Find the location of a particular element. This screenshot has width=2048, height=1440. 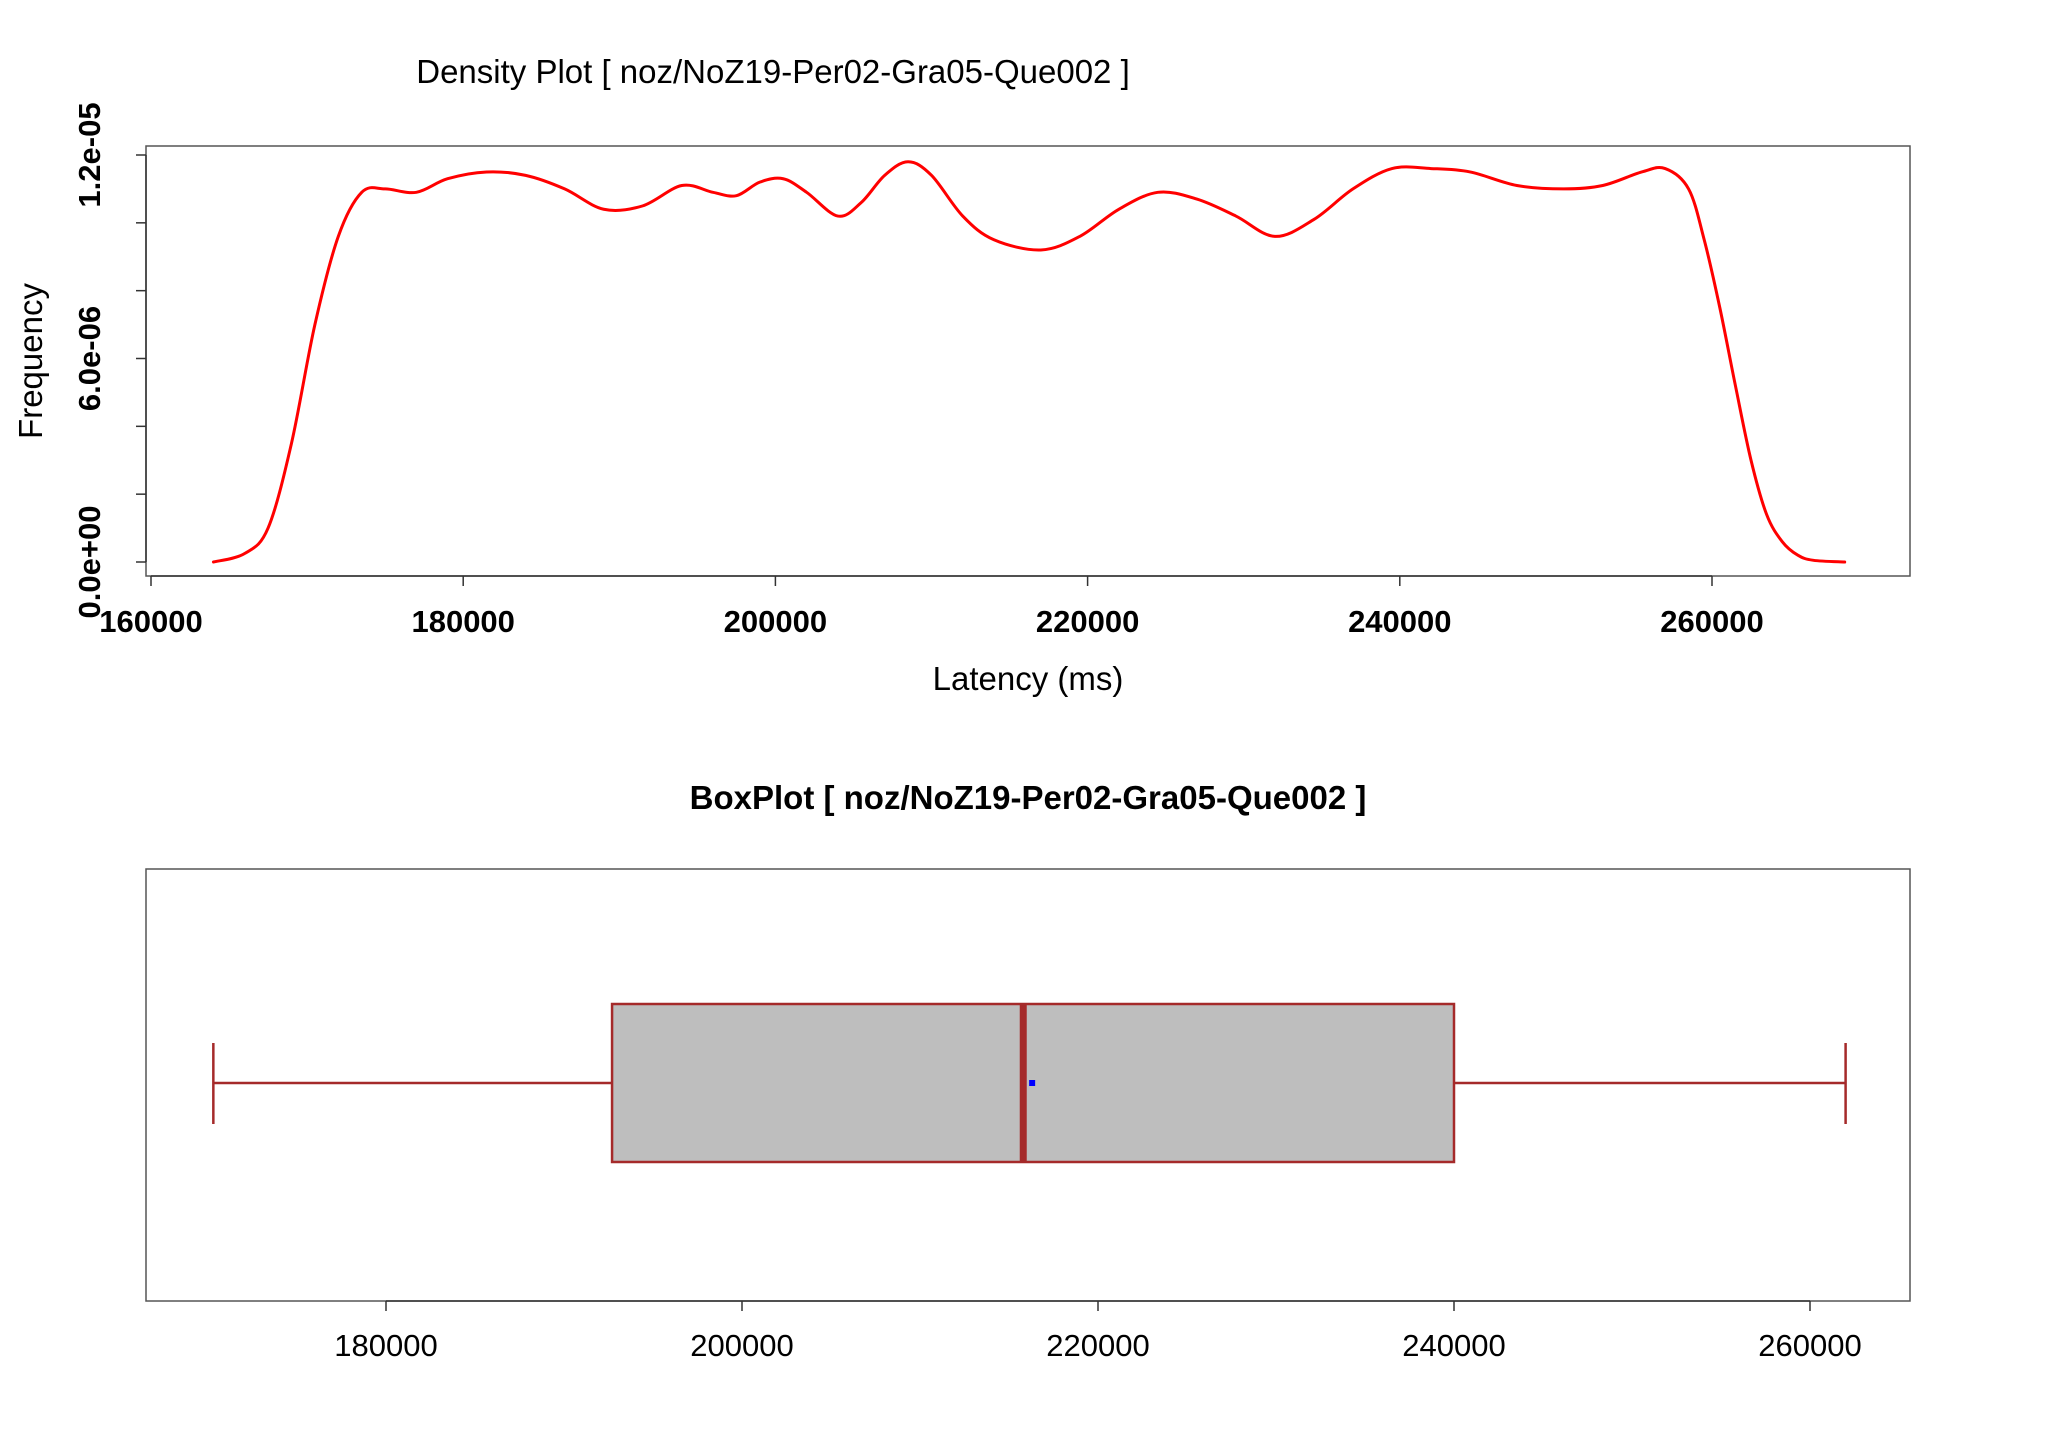

mean-marker is located at coordinates (1032, 1083).